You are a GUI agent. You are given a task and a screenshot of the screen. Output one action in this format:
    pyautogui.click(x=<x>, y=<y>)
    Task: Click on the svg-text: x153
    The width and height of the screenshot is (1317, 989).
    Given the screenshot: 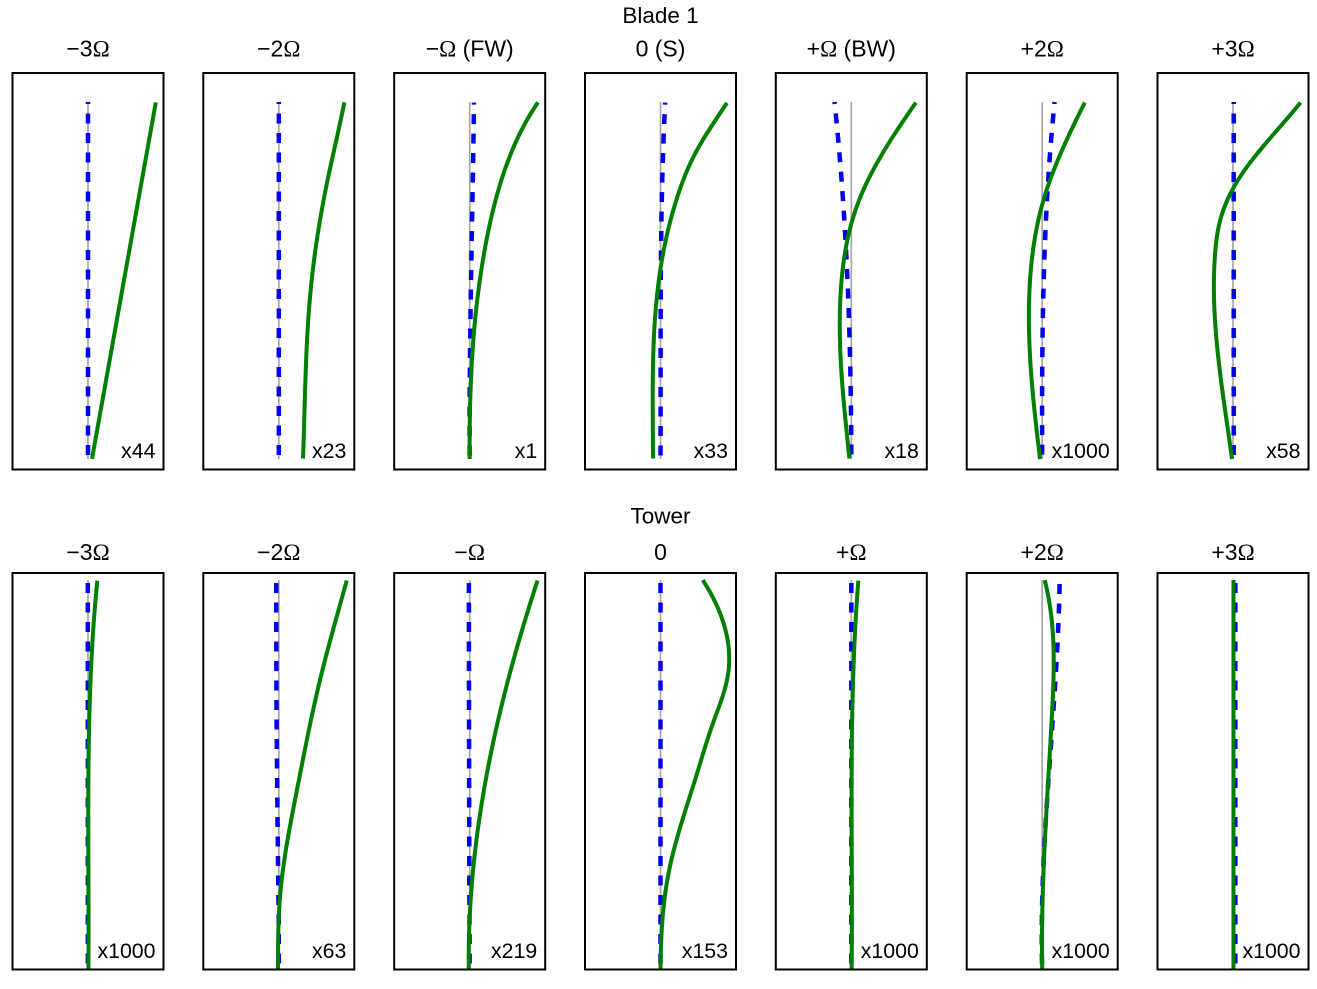 What is the action you would take?
    pyautogui.click(x=705, y=951)
    